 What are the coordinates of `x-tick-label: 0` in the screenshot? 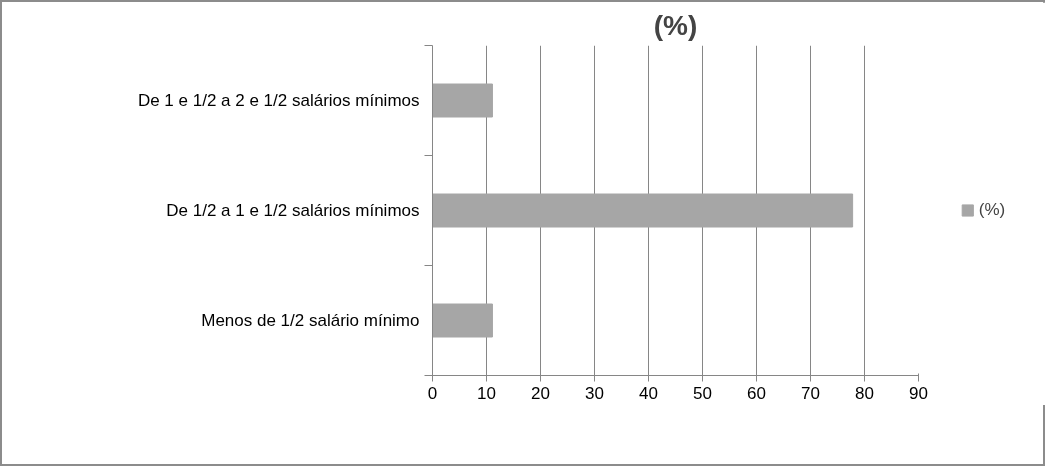 It's located at (432, 393).